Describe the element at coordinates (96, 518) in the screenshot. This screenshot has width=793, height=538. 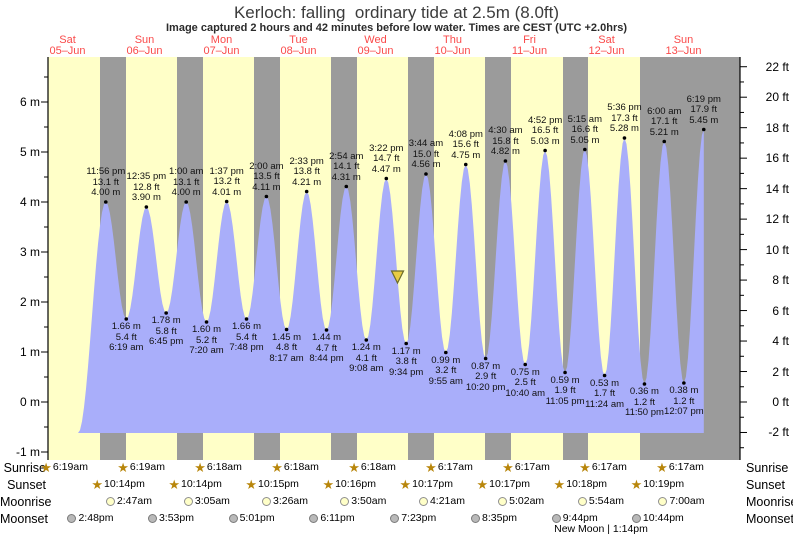
I see `astro-time: 2:48pm` at that location.